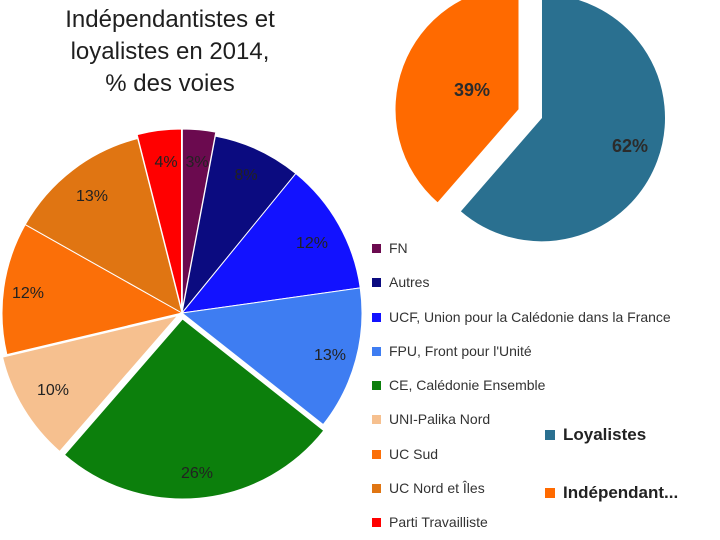 Image resolution: width=720 pixels, height=540 pixels. Describe the element at coordinates (376, 454) in the screenshot. I see `legend-swatch-uc-sud` at that location.